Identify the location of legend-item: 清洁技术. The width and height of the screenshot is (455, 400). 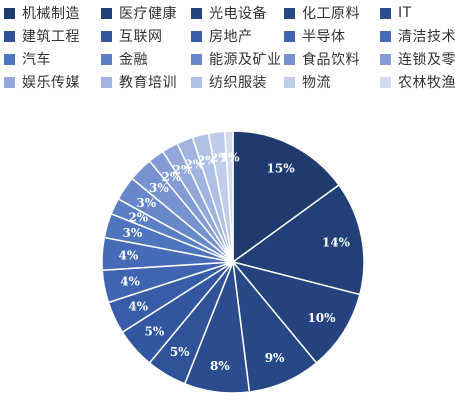
(417, 36).